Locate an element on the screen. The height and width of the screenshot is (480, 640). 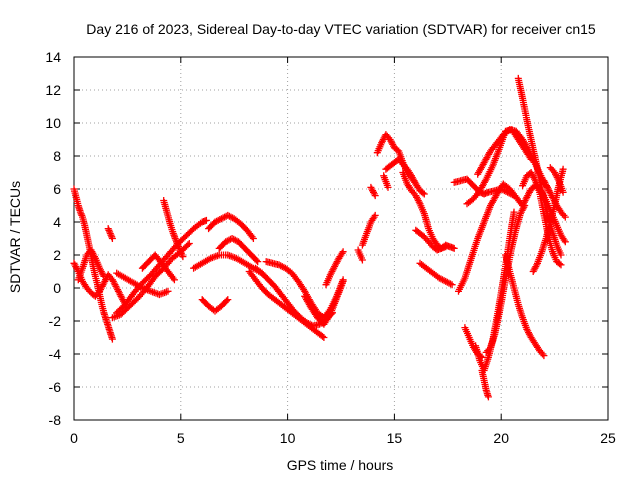
y-tick-label: 4 is located at coordinates (57, 222).